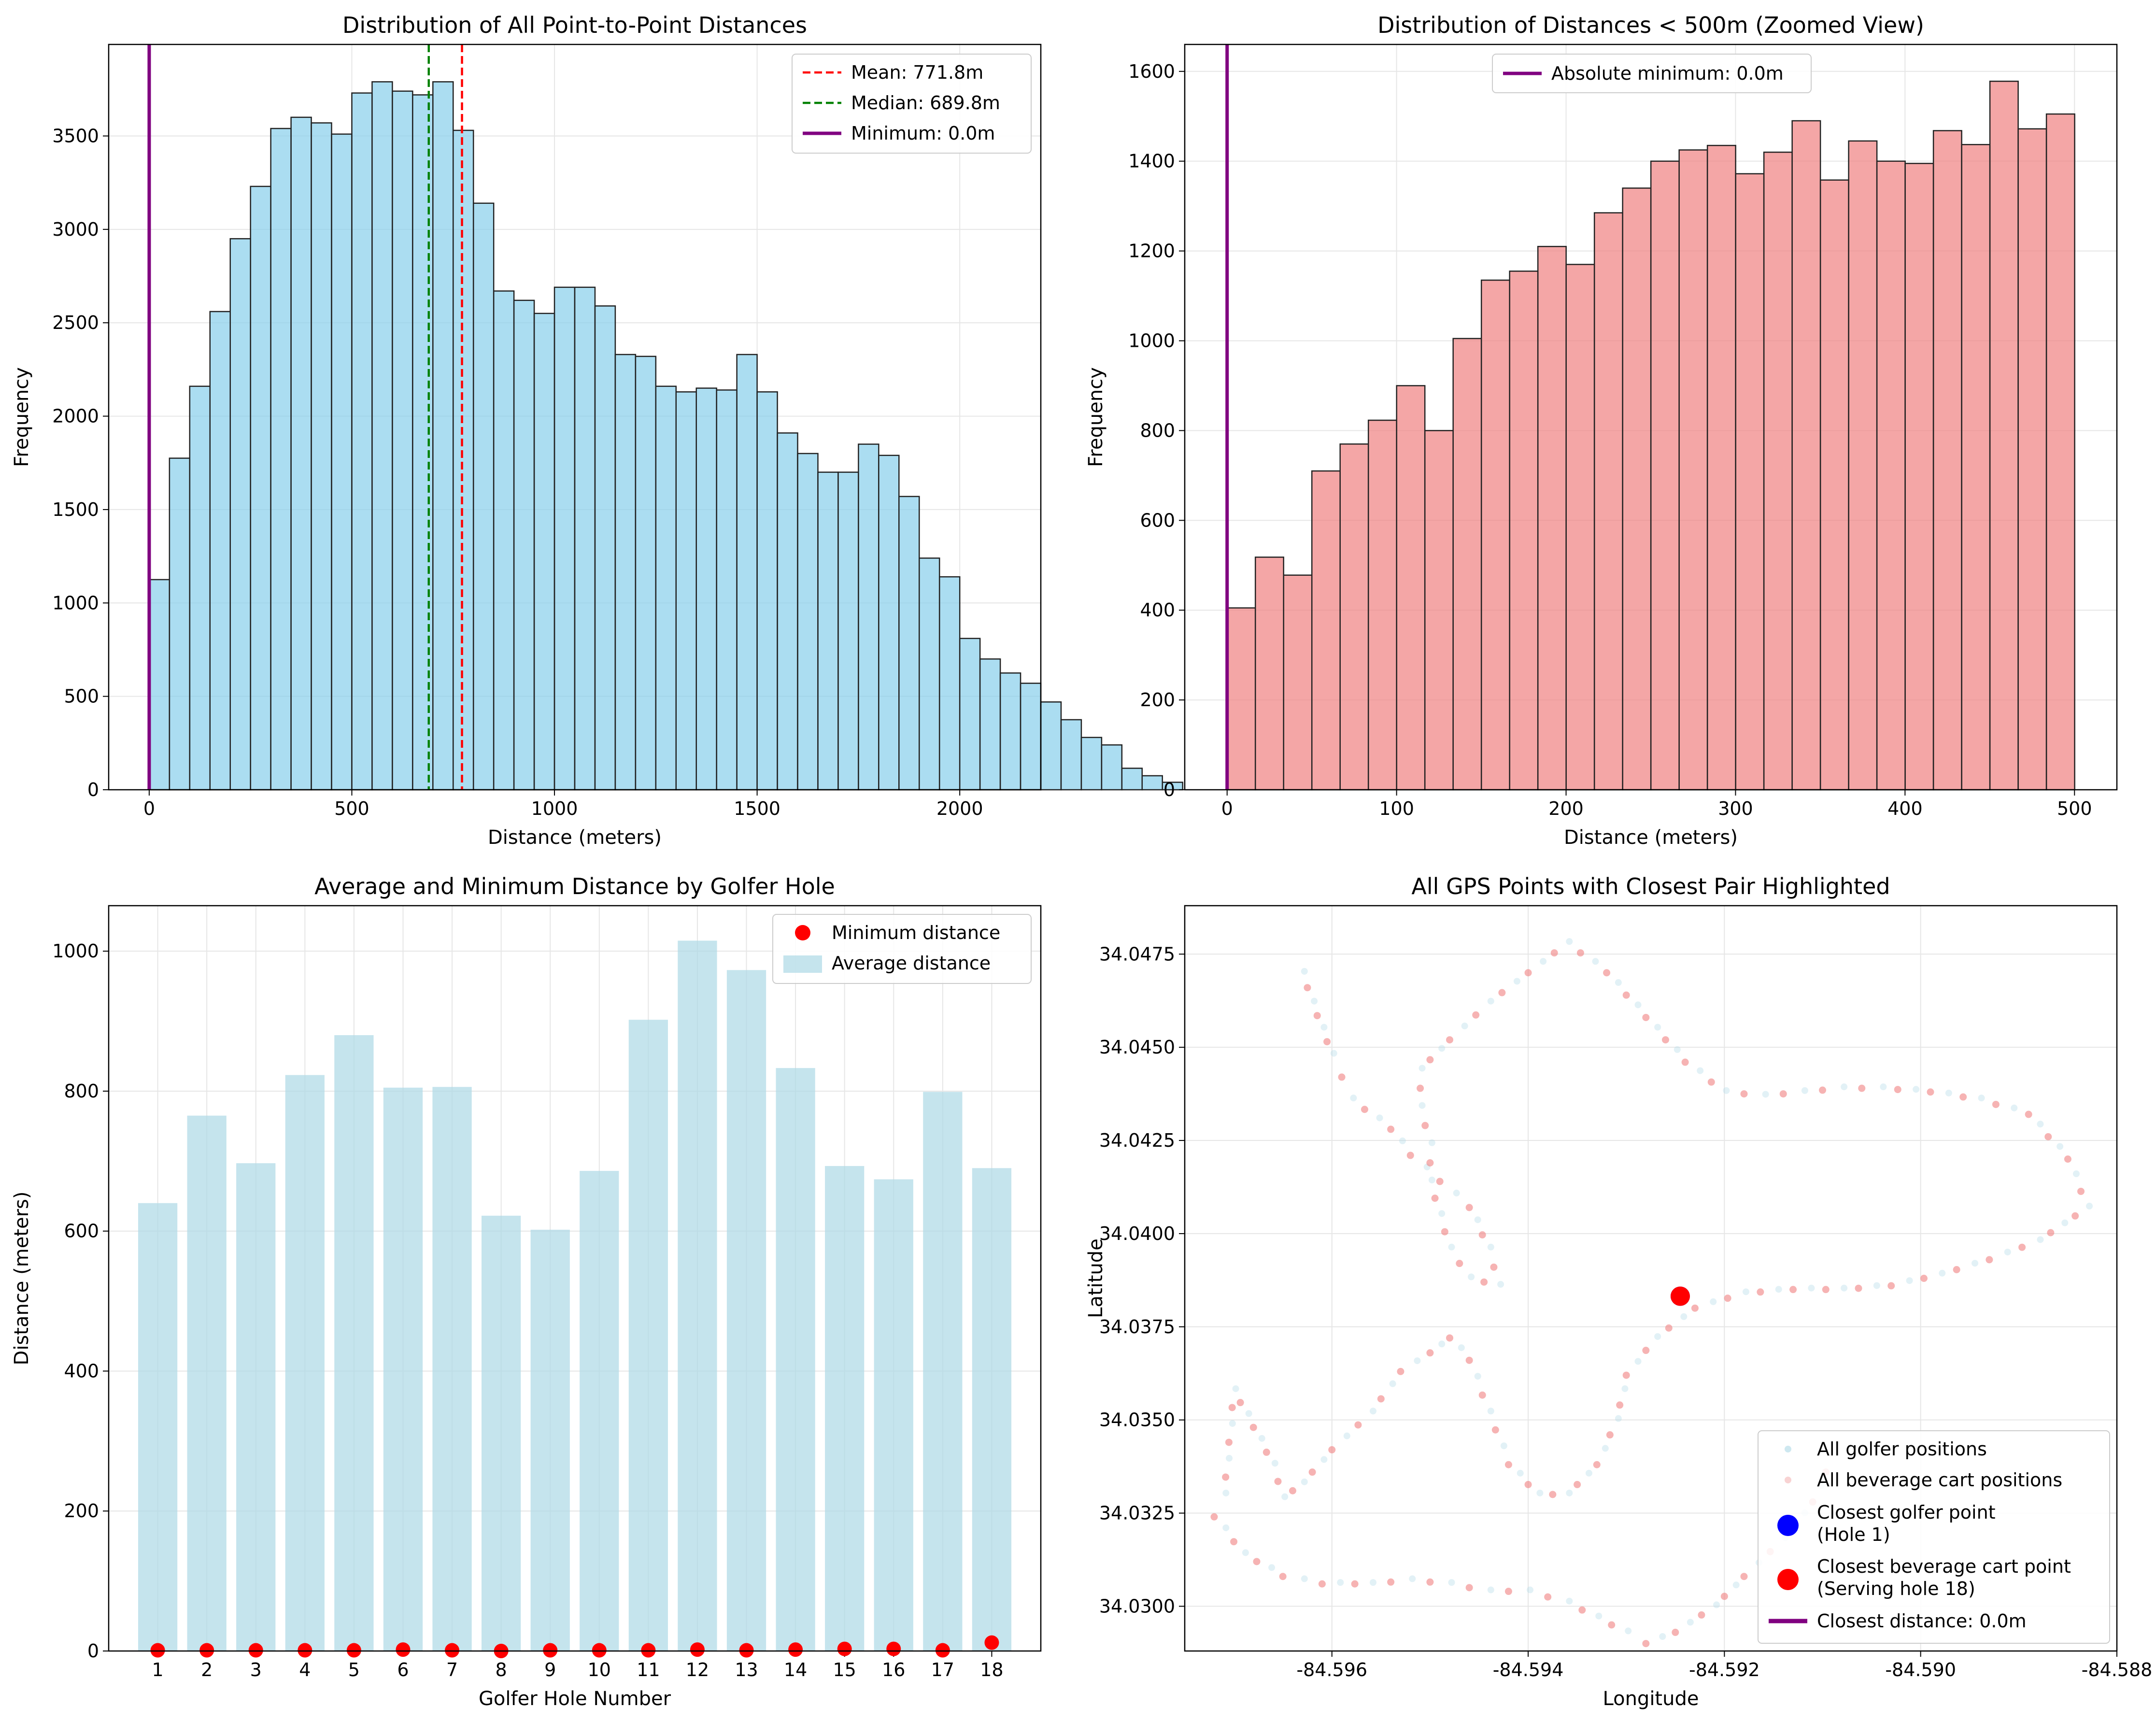 The height and width of the screenshot is (1722, 2156). What do you see at coordinates (1157, 520) in the screenshot?
I see `y-tick-label: 600` at bounding box center [1157, 520].